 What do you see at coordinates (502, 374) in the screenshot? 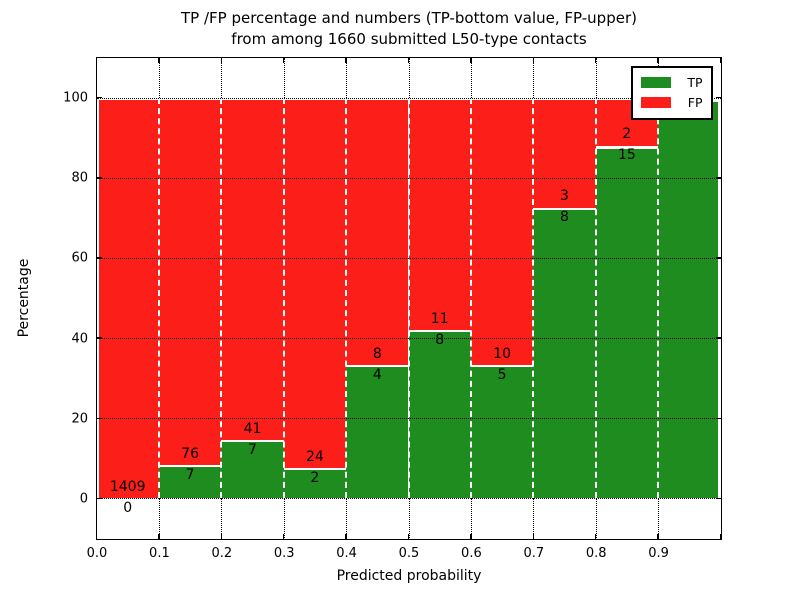
I see `tp-count-label: 5` at bounding box center [502, 374].